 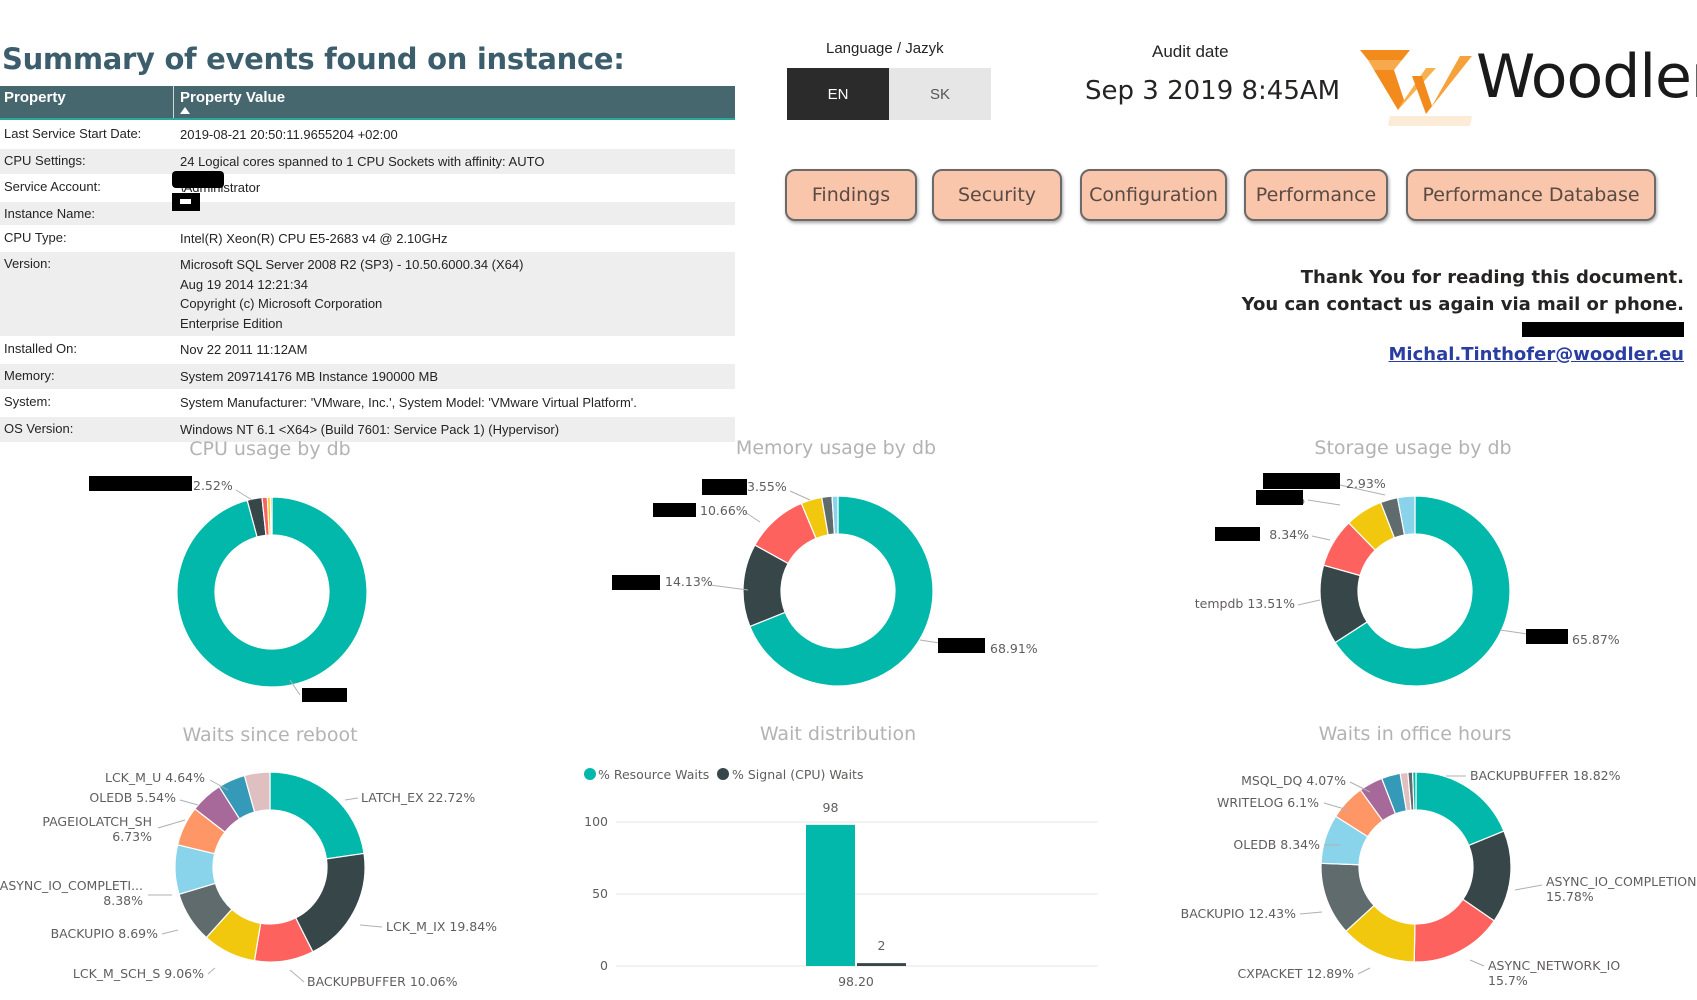 I want to click on property-name-cell: Version:, so click(x=27, y=263).